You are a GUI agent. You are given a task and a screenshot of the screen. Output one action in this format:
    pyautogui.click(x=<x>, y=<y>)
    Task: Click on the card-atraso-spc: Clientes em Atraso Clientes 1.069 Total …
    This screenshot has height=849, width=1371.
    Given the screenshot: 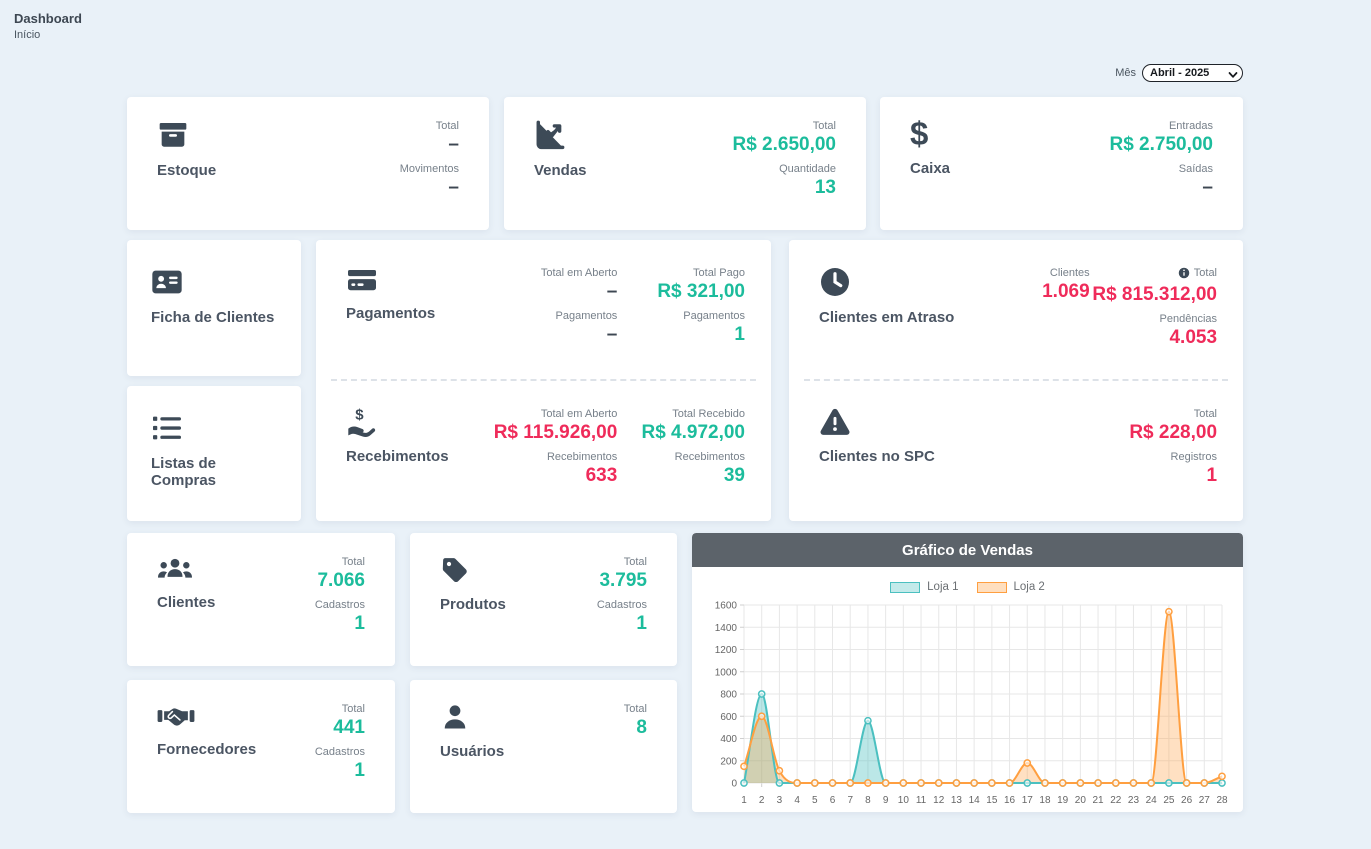 What is the action you would take?
    pyautogui.click(x=1016, y=380)
    